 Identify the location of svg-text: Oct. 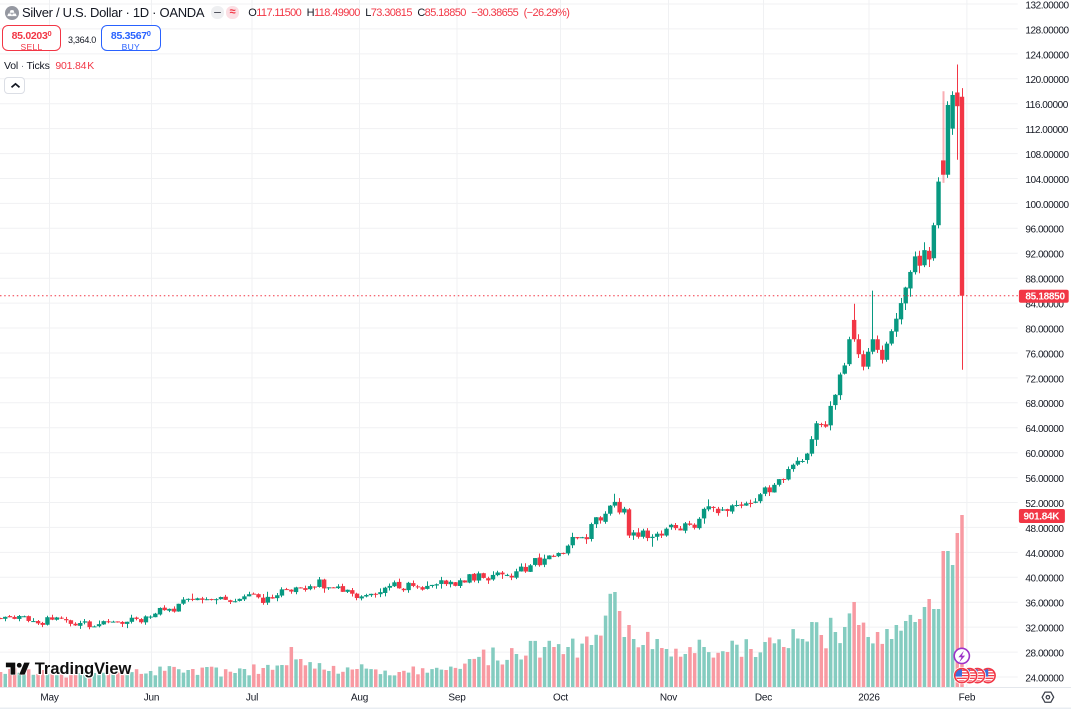
(560, 698).